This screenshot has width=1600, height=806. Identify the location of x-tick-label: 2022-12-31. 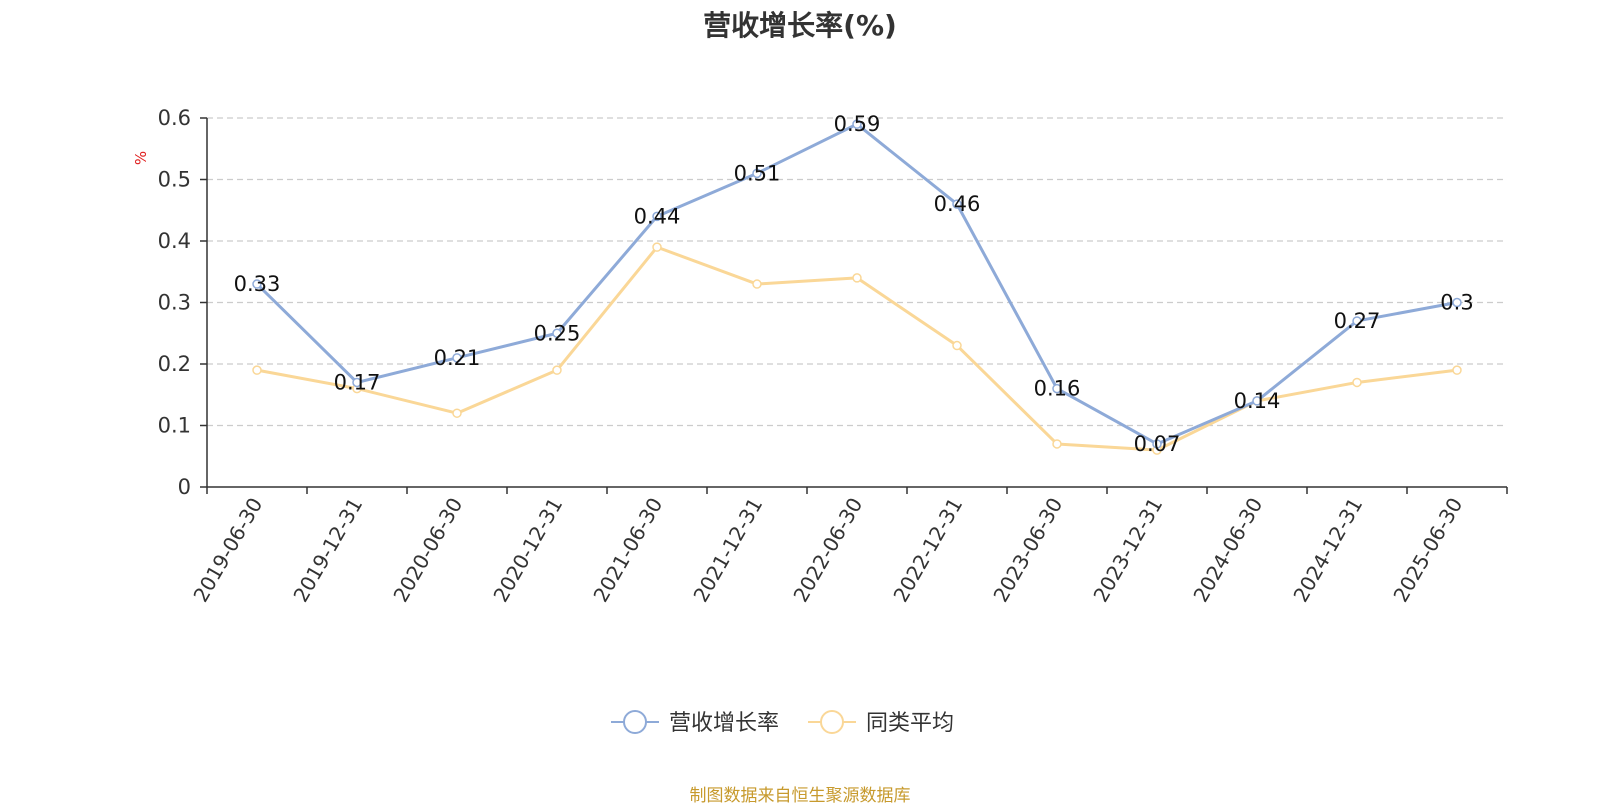
(927, 550).